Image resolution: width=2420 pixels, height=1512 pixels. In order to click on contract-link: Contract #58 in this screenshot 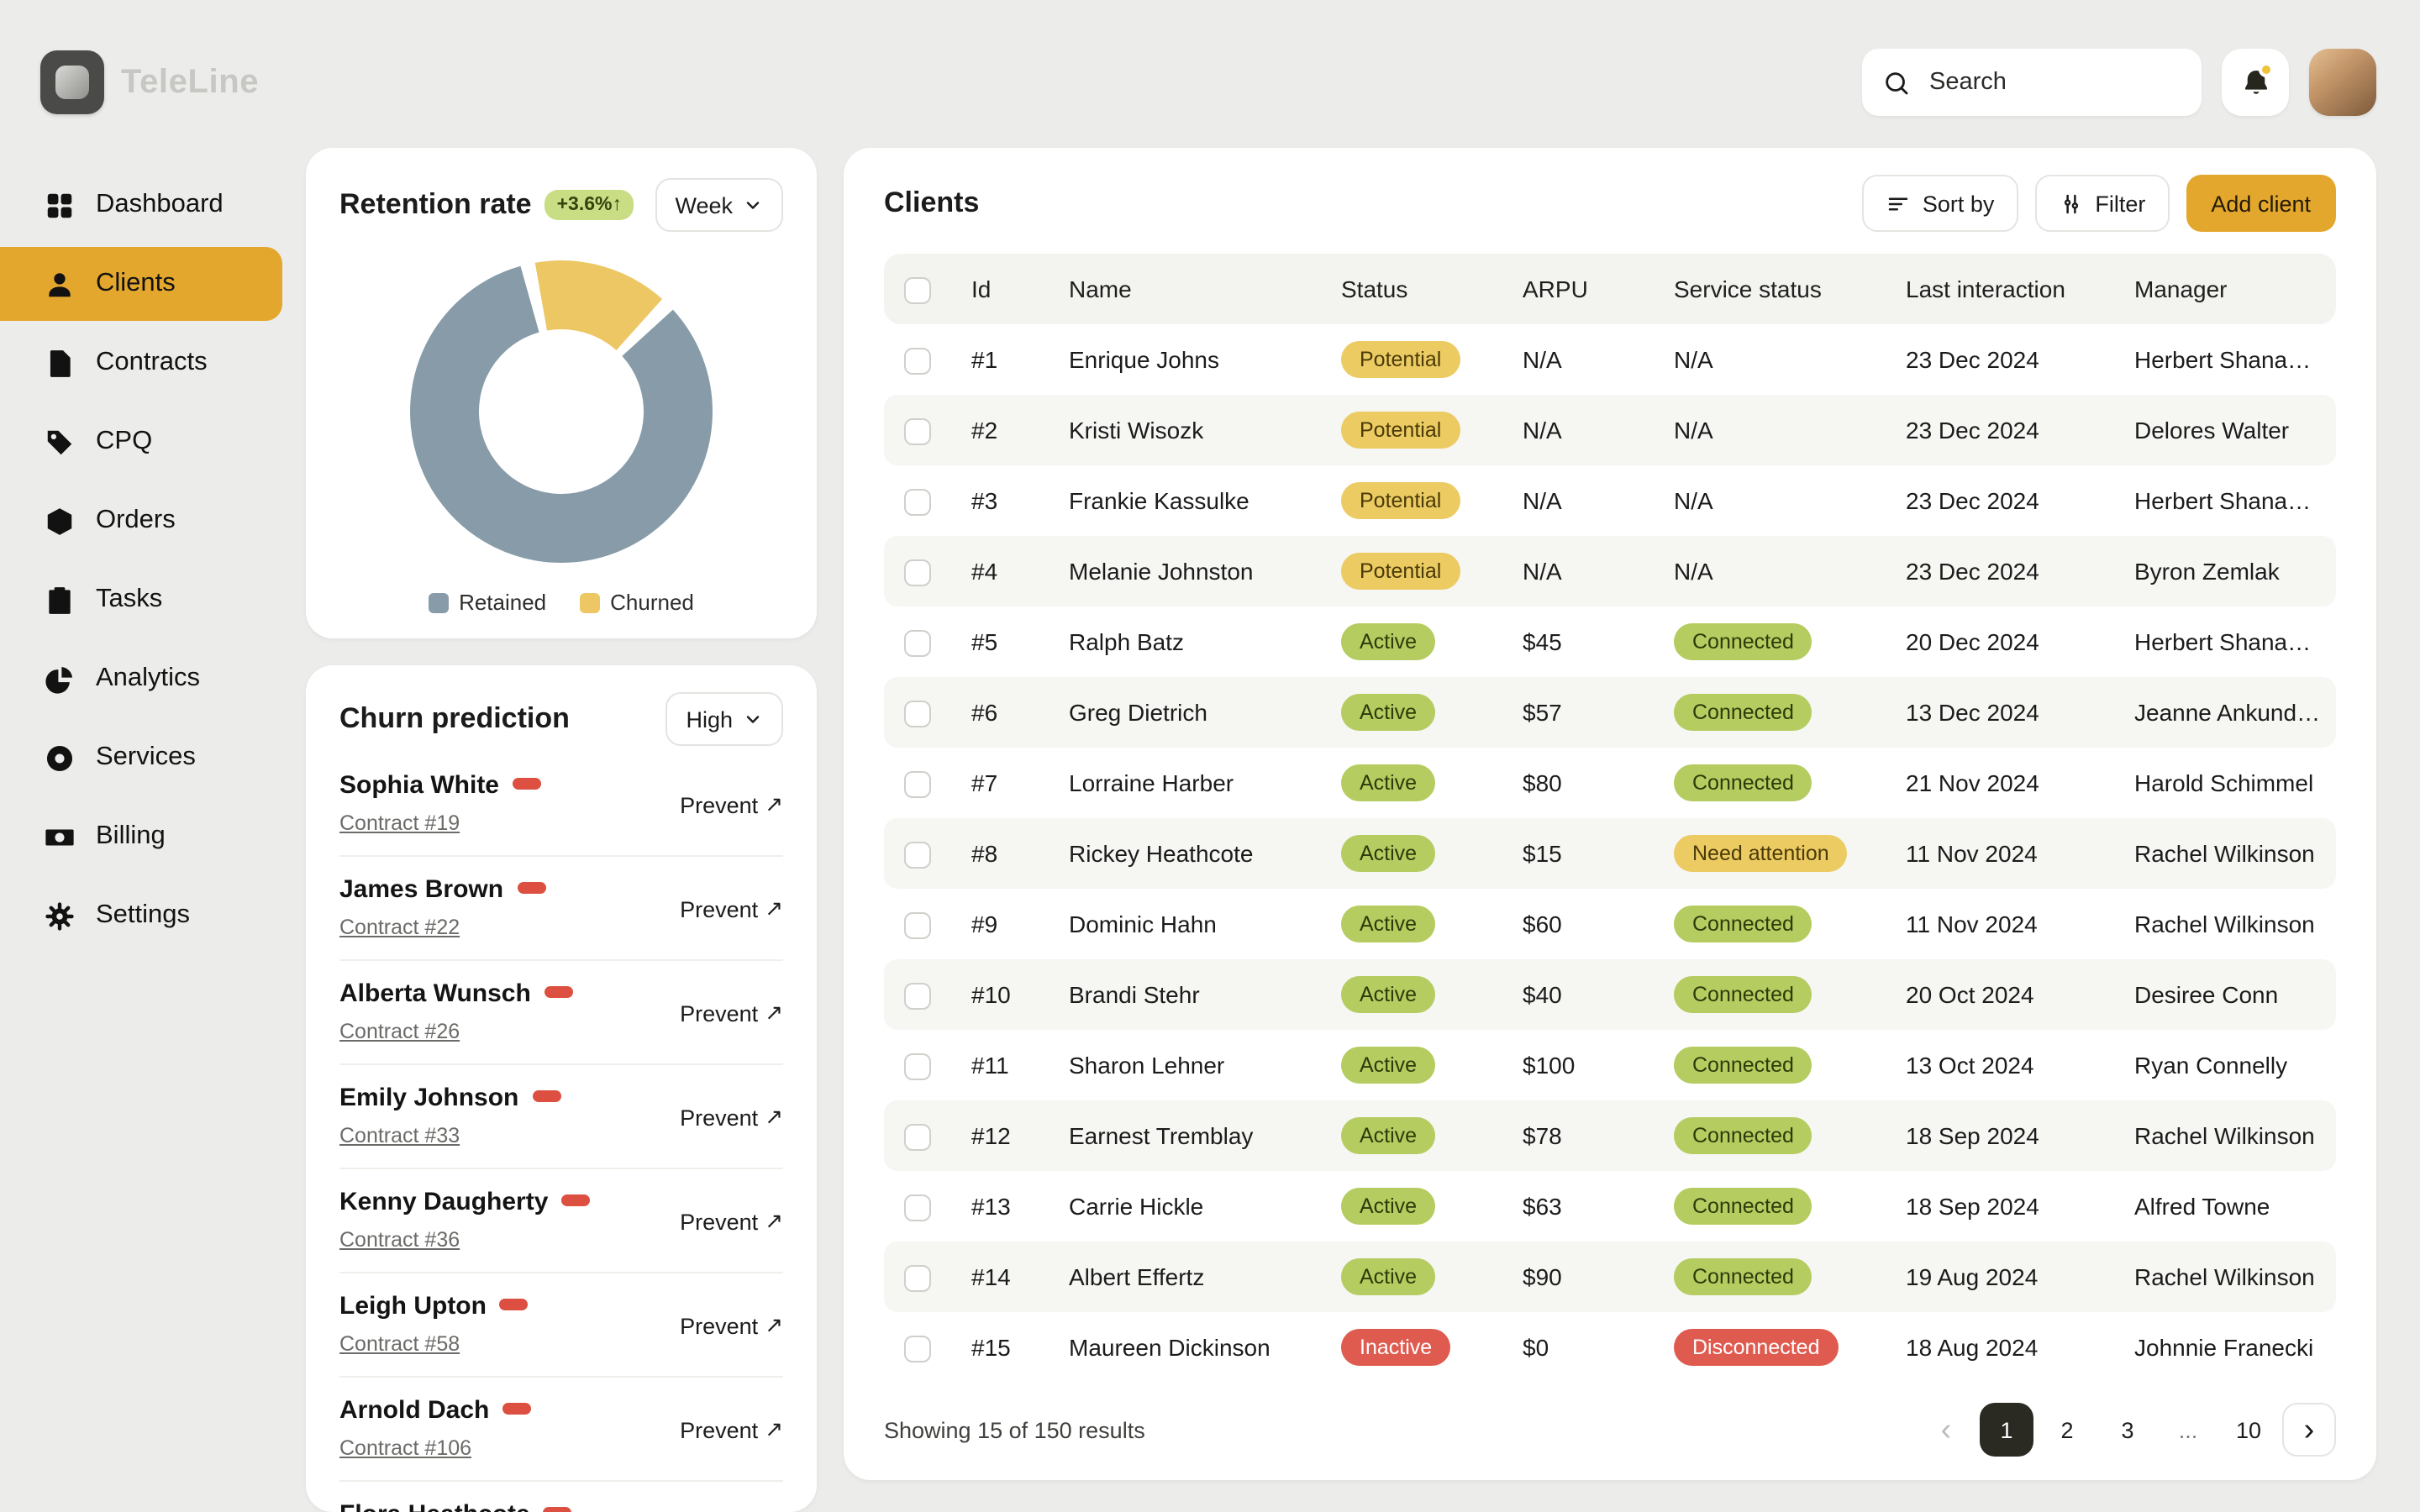, I will do `click(399, 1344)`.